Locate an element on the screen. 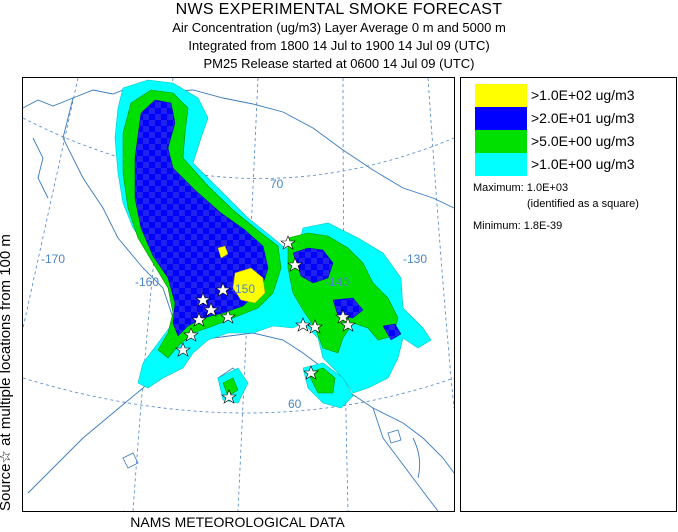 The image size is (678, 532). plume-south-green is located at coordinates (321, 380).